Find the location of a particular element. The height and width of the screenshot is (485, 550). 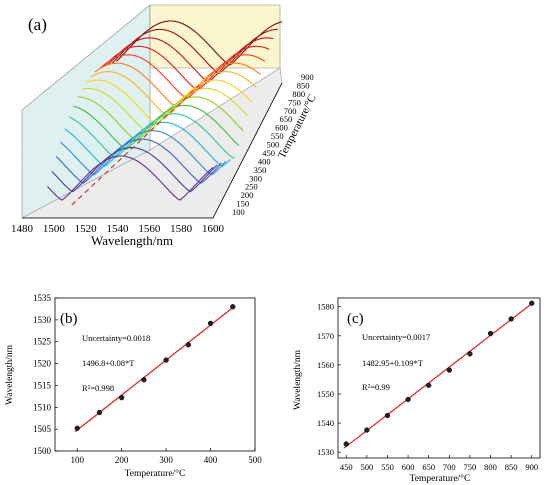

x-tick-label: 200 is located at coordinates (122, 460).